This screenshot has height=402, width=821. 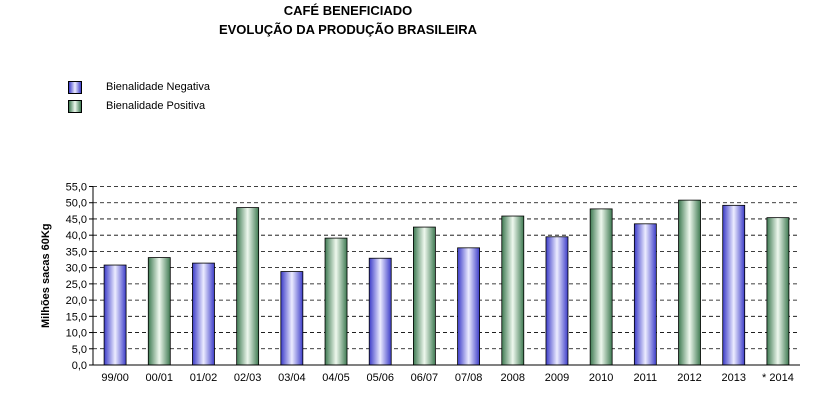 I want to click on legend-label-negativa: Bienalidade Negativa, so click(x=158, y=87).